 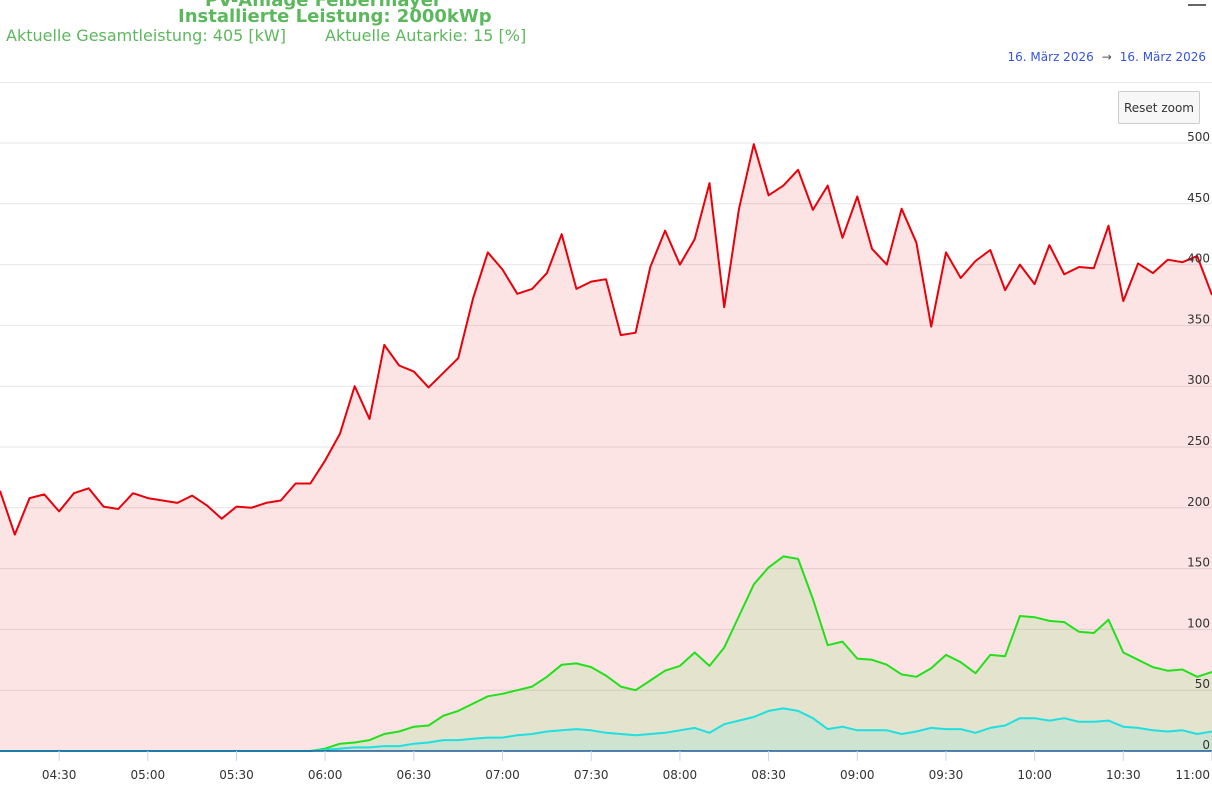 What do you see at coordinates (1198, 319) in the screenshot?
I see `y-tick-label: 350` at bounding box center [1198, 319].